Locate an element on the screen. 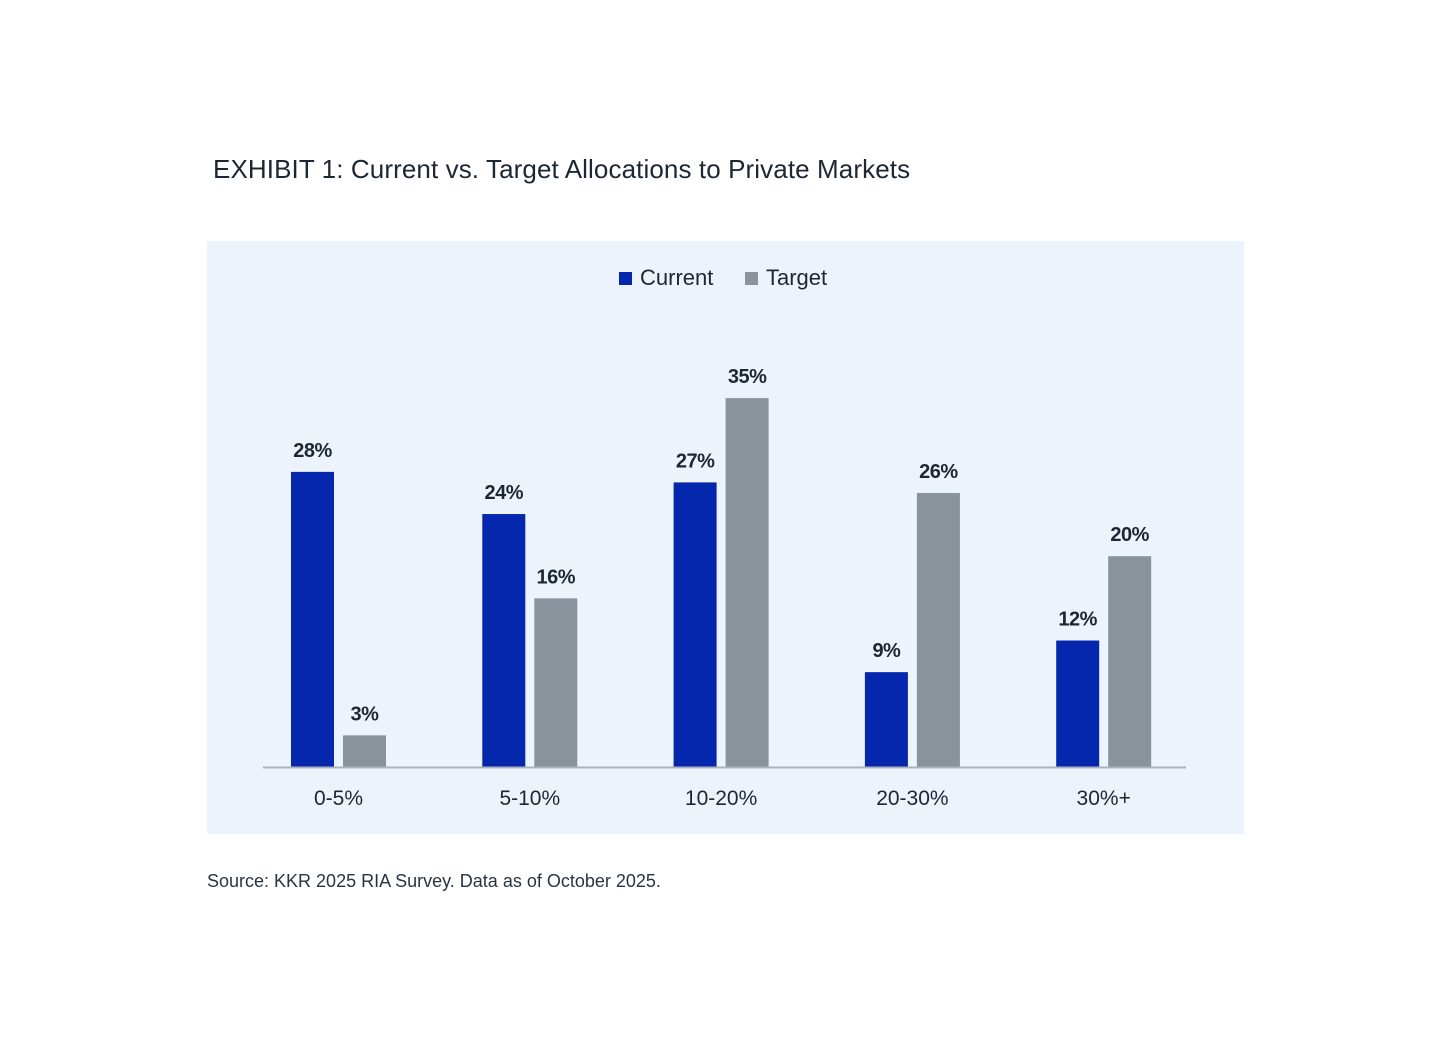 This screenshot has width=1456, height=1048. category-label-0: 0-5% is located at coordinates (338, 798).